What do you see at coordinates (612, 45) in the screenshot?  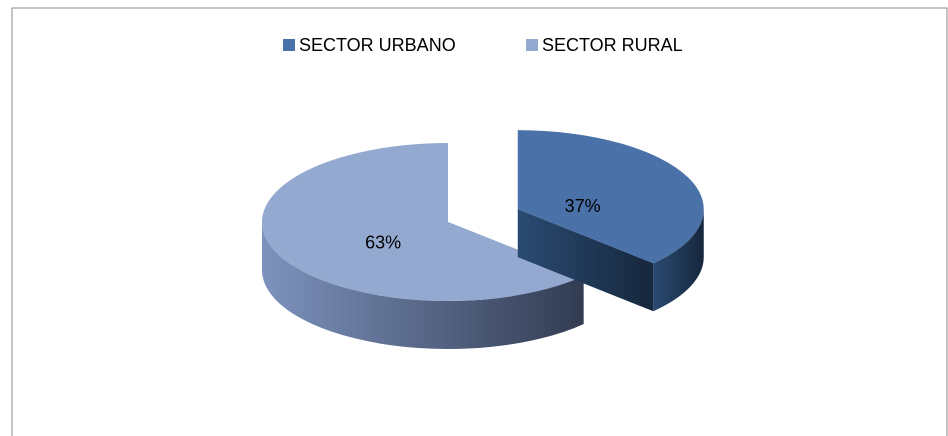 I see `legend-label: SECTOR RURAL` at bounding box center [612, 45].